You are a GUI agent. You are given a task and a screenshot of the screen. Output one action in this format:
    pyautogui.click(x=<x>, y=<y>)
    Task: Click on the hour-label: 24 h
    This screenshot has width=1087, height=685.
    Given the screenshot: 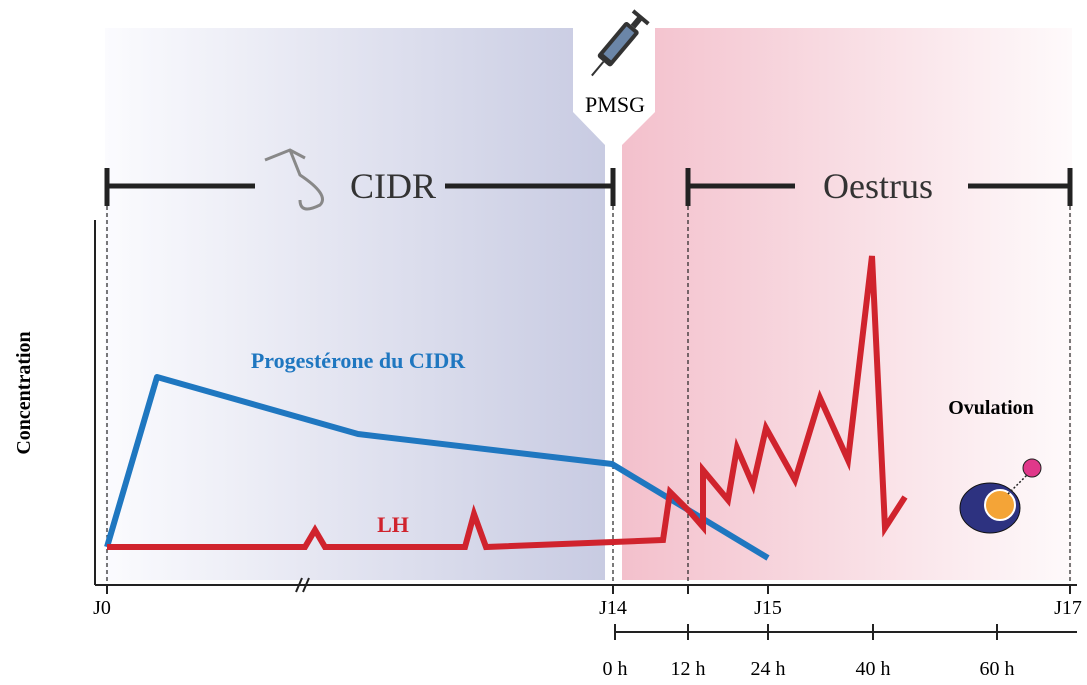 What is the action you would take?
    pyautogui.click(x=768, y=669)
    